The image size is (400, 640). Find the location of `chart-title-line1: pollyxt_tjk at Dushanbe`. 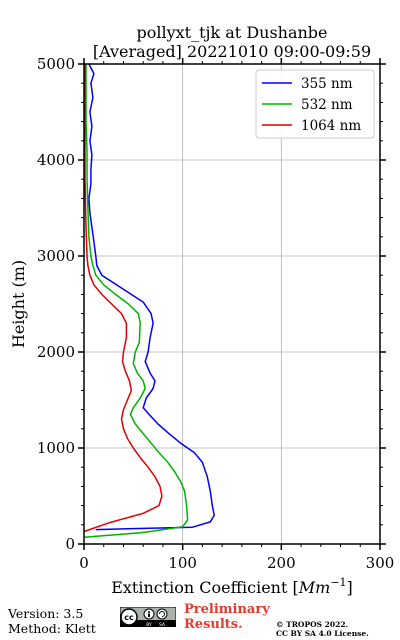

chart-title-line1: pollyxt_tjk at Dushanbe is located at coordinates (231, 32).